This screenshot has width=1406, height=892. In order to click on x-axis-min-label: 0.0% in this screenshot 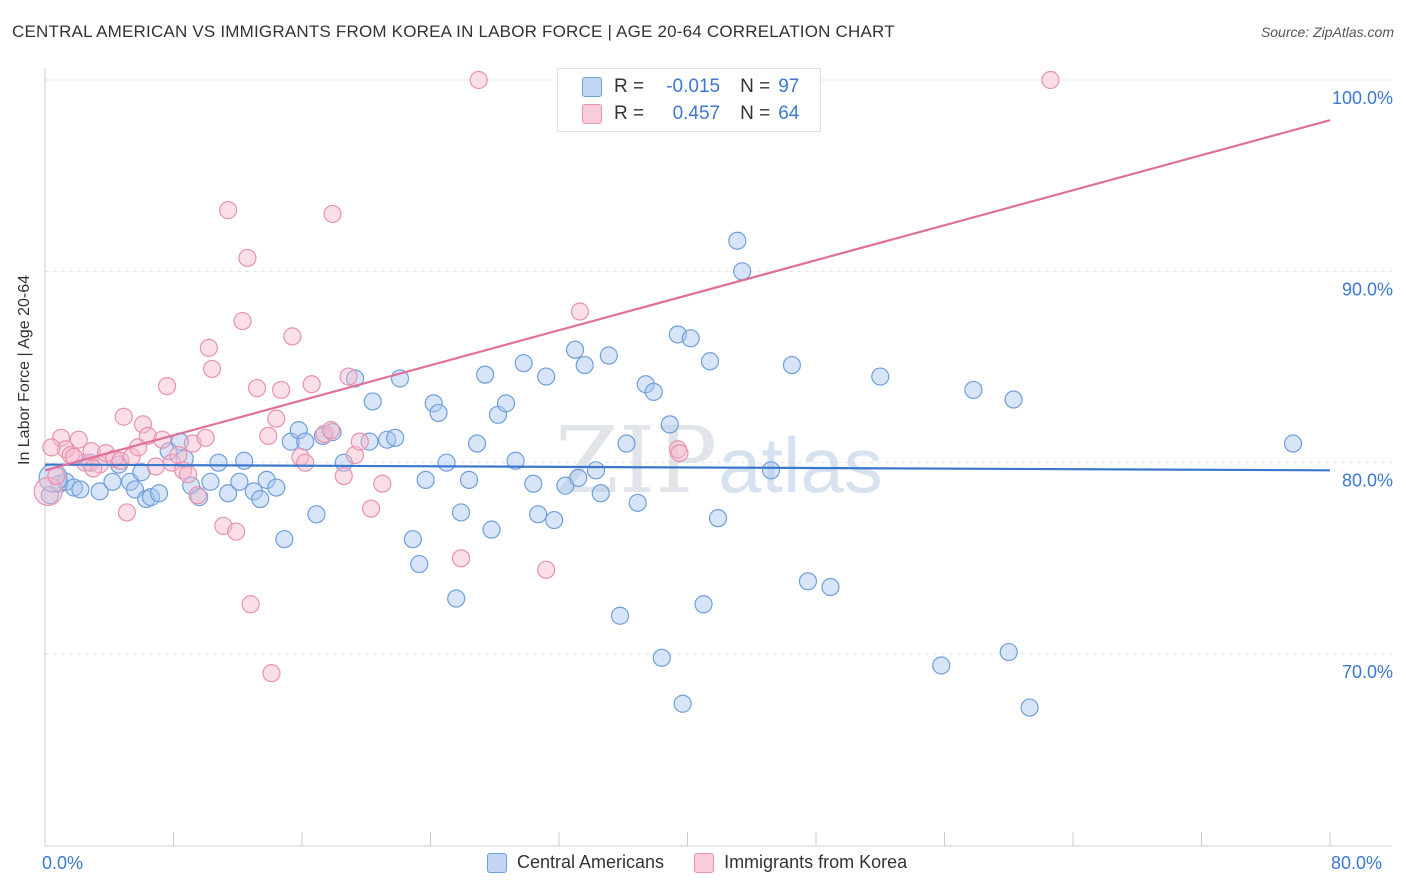, I will do `click(63, 863)`.